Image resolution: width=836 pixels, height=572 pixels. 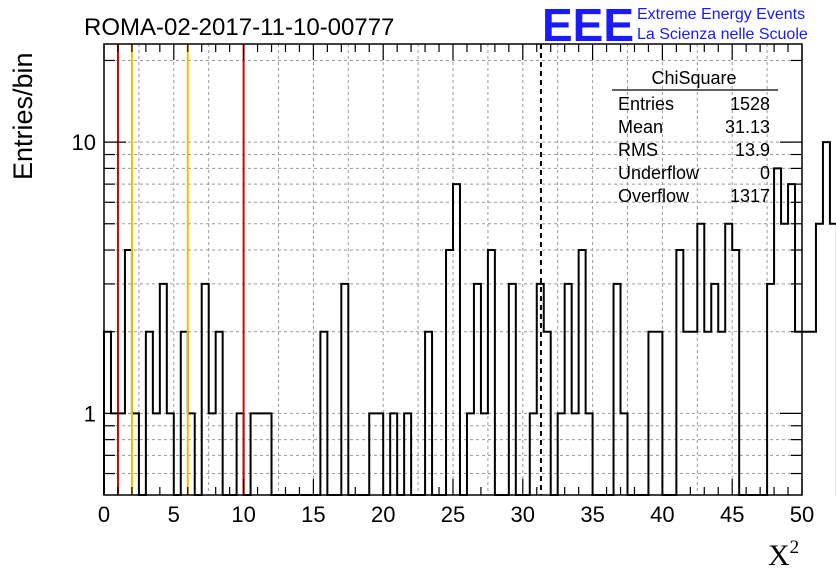 What do you see at coordinates (104, 514) in the screenshot?
I see `x-tick-label: 0` at bounding box center [104, 514].